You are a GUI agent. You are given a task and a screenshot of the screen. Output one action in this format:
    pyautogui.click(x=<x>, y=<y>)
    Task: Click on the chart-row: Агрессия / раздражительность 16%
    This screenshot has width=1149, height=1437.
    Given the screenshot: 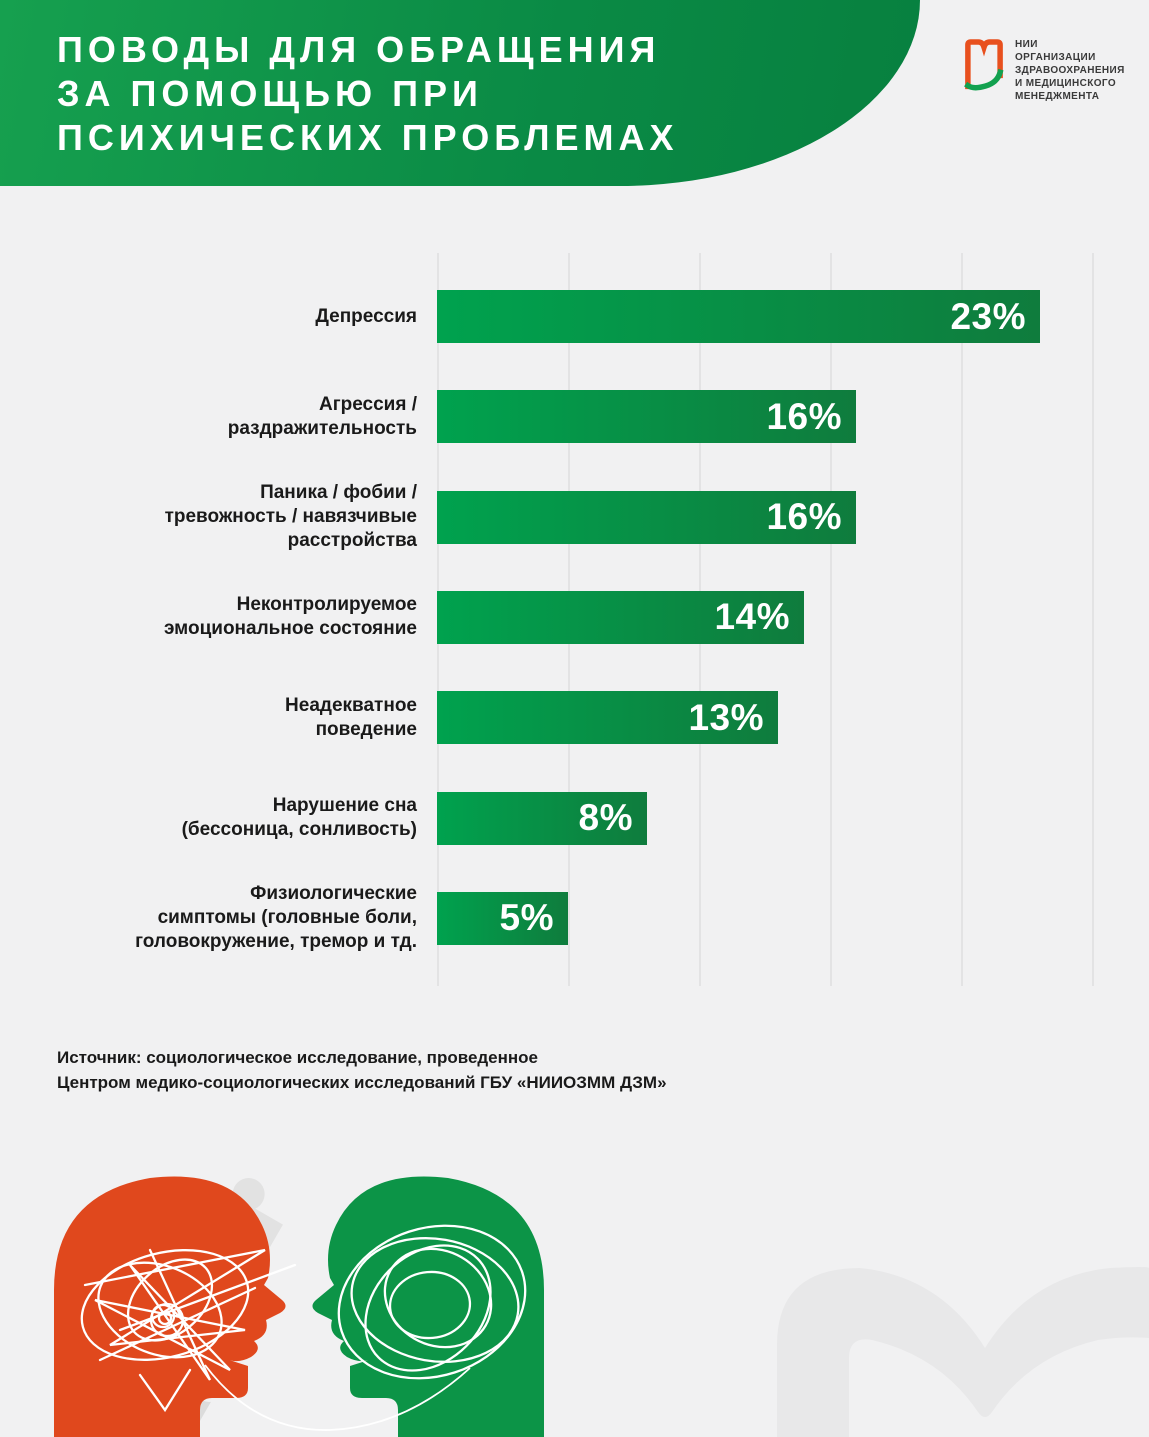 What is the action you would take?
    pyautogui.click(x=574, y=417)
    